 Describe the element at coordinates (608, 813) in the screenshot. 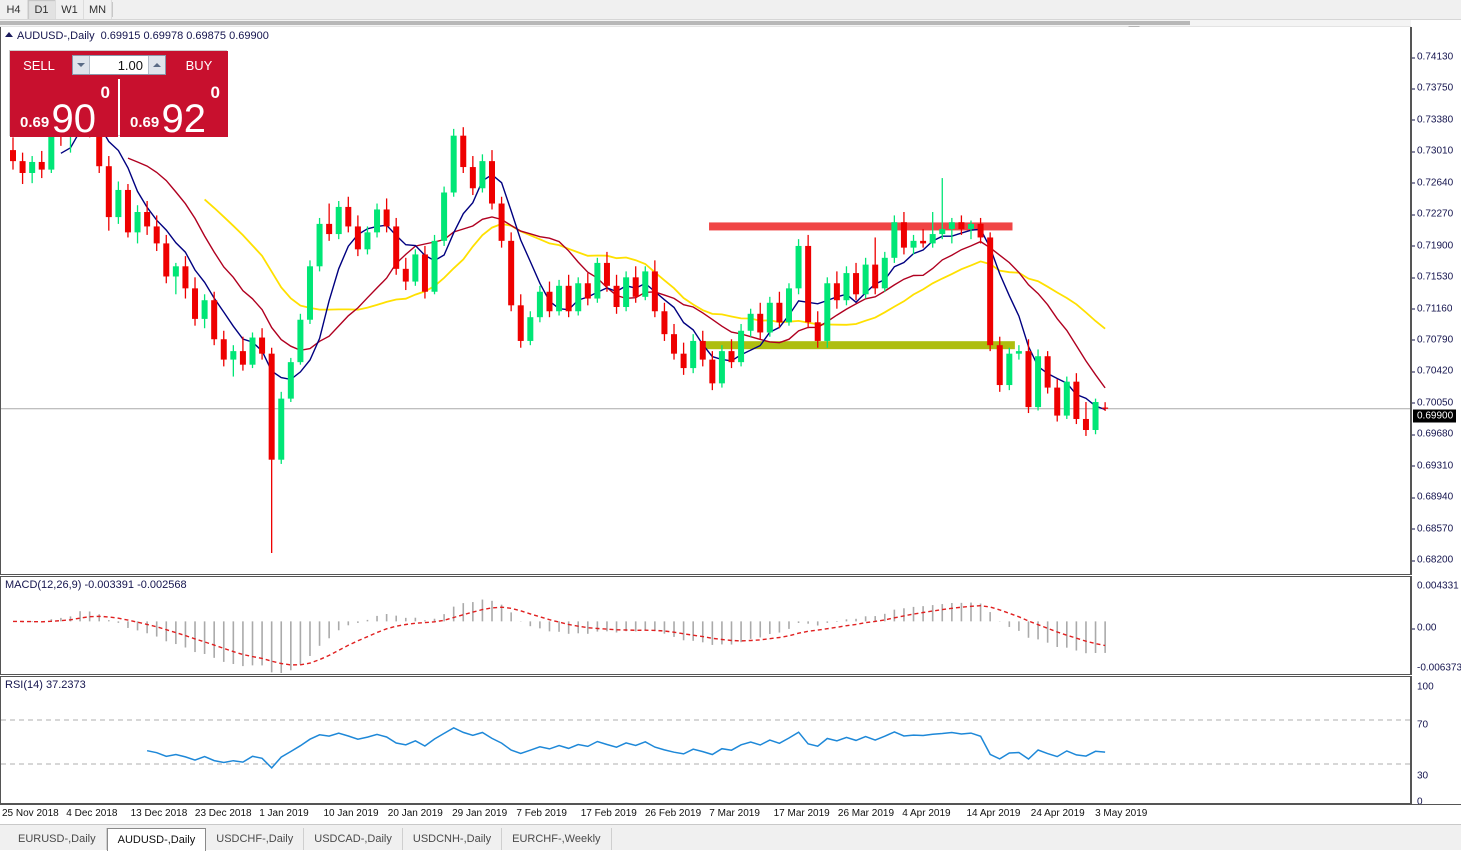

I see `time-axis-tick: 17 Feb 2019` at that location.